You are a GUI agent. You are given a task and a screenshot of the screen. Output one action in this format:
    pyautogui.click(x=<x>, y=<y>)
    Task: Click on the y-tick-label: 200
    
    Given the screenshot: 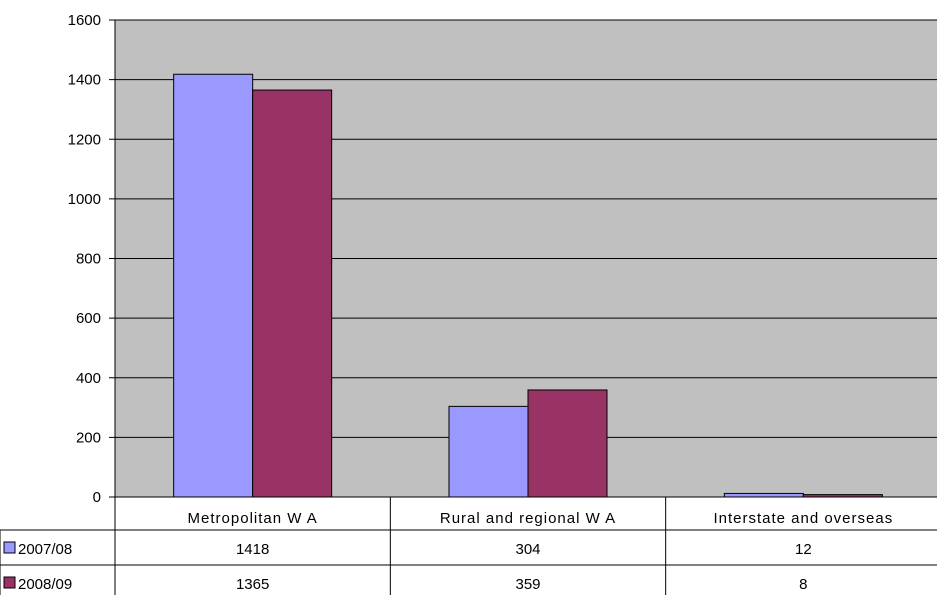 What is the action you would take?
    pyautogui.click(x=88, y=437)
    